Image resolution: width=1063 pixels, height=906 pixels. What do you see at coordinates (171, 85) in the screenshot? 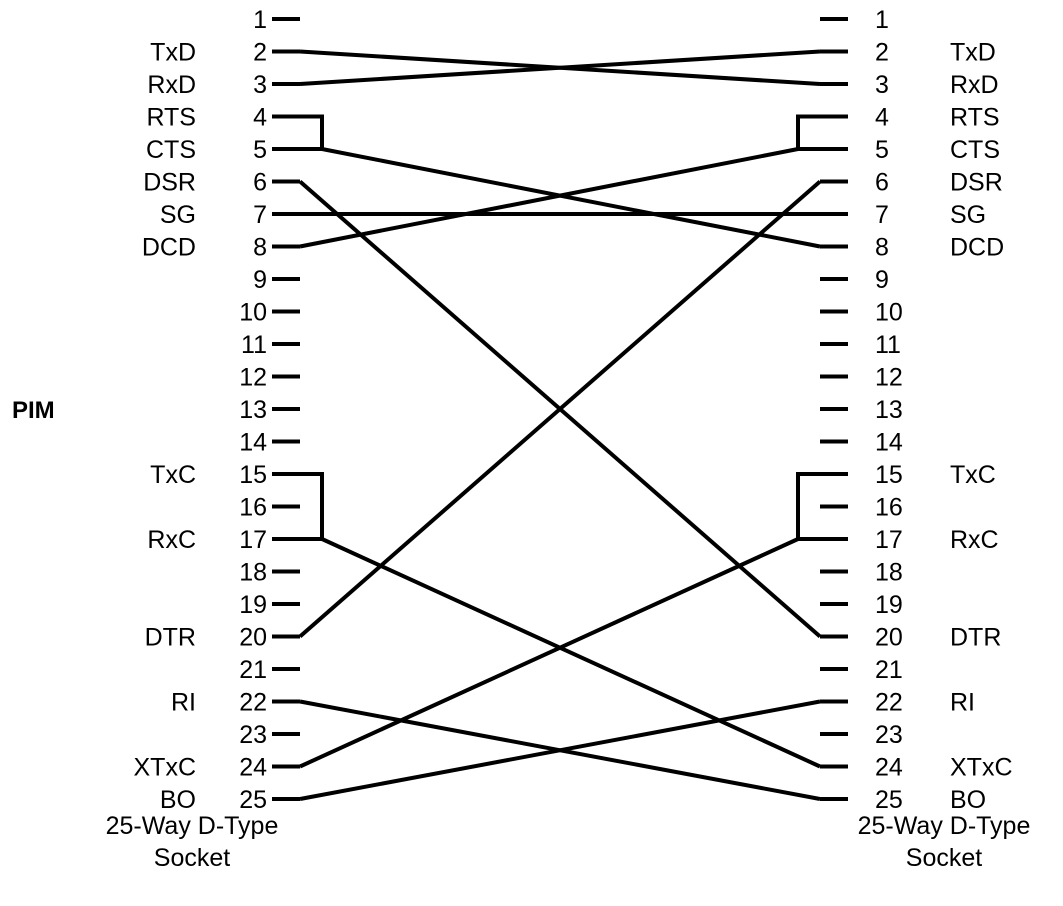
I see `left-signal-label: RxD` at bounding box center [171, 85].